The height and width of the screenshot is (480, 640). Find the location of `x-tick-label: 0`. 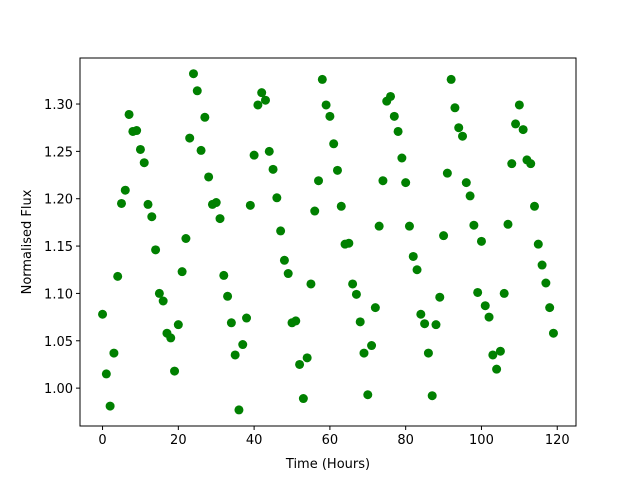

x-tick-label: 0 is located at coordinates (102, 440).